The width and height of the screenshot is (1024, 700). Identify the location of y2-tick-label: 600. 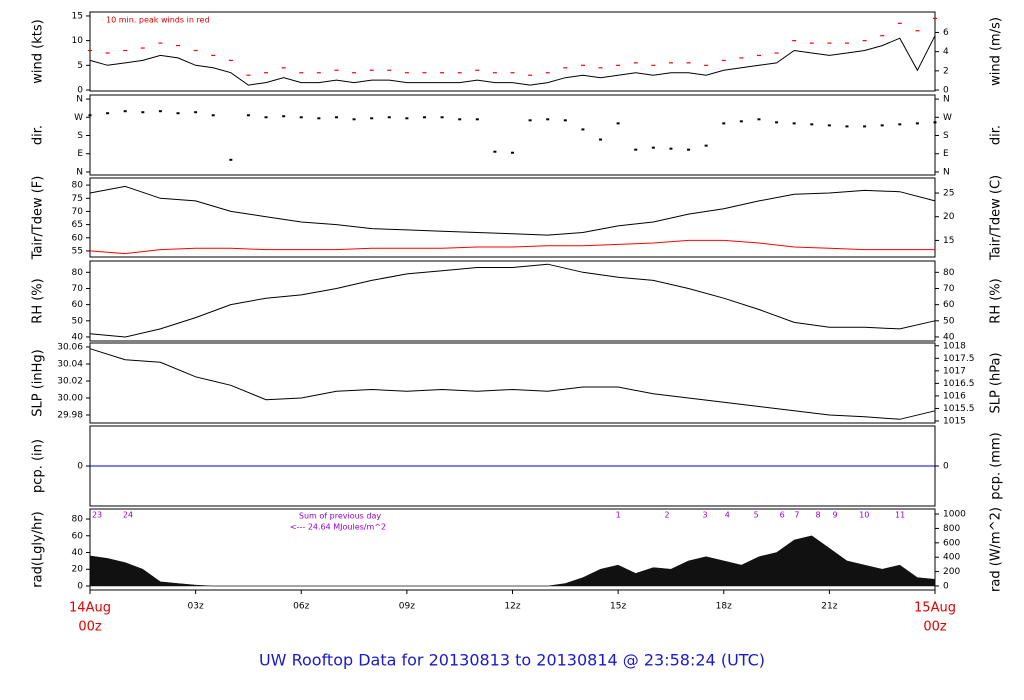
(951, 543).